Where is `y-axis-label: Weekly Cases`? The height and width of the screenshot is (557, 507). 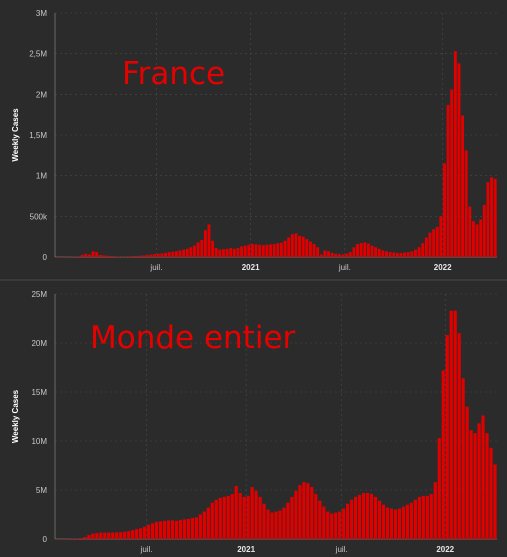 y-axis-label: Weekly Cases is located at coordinates (15, 135).